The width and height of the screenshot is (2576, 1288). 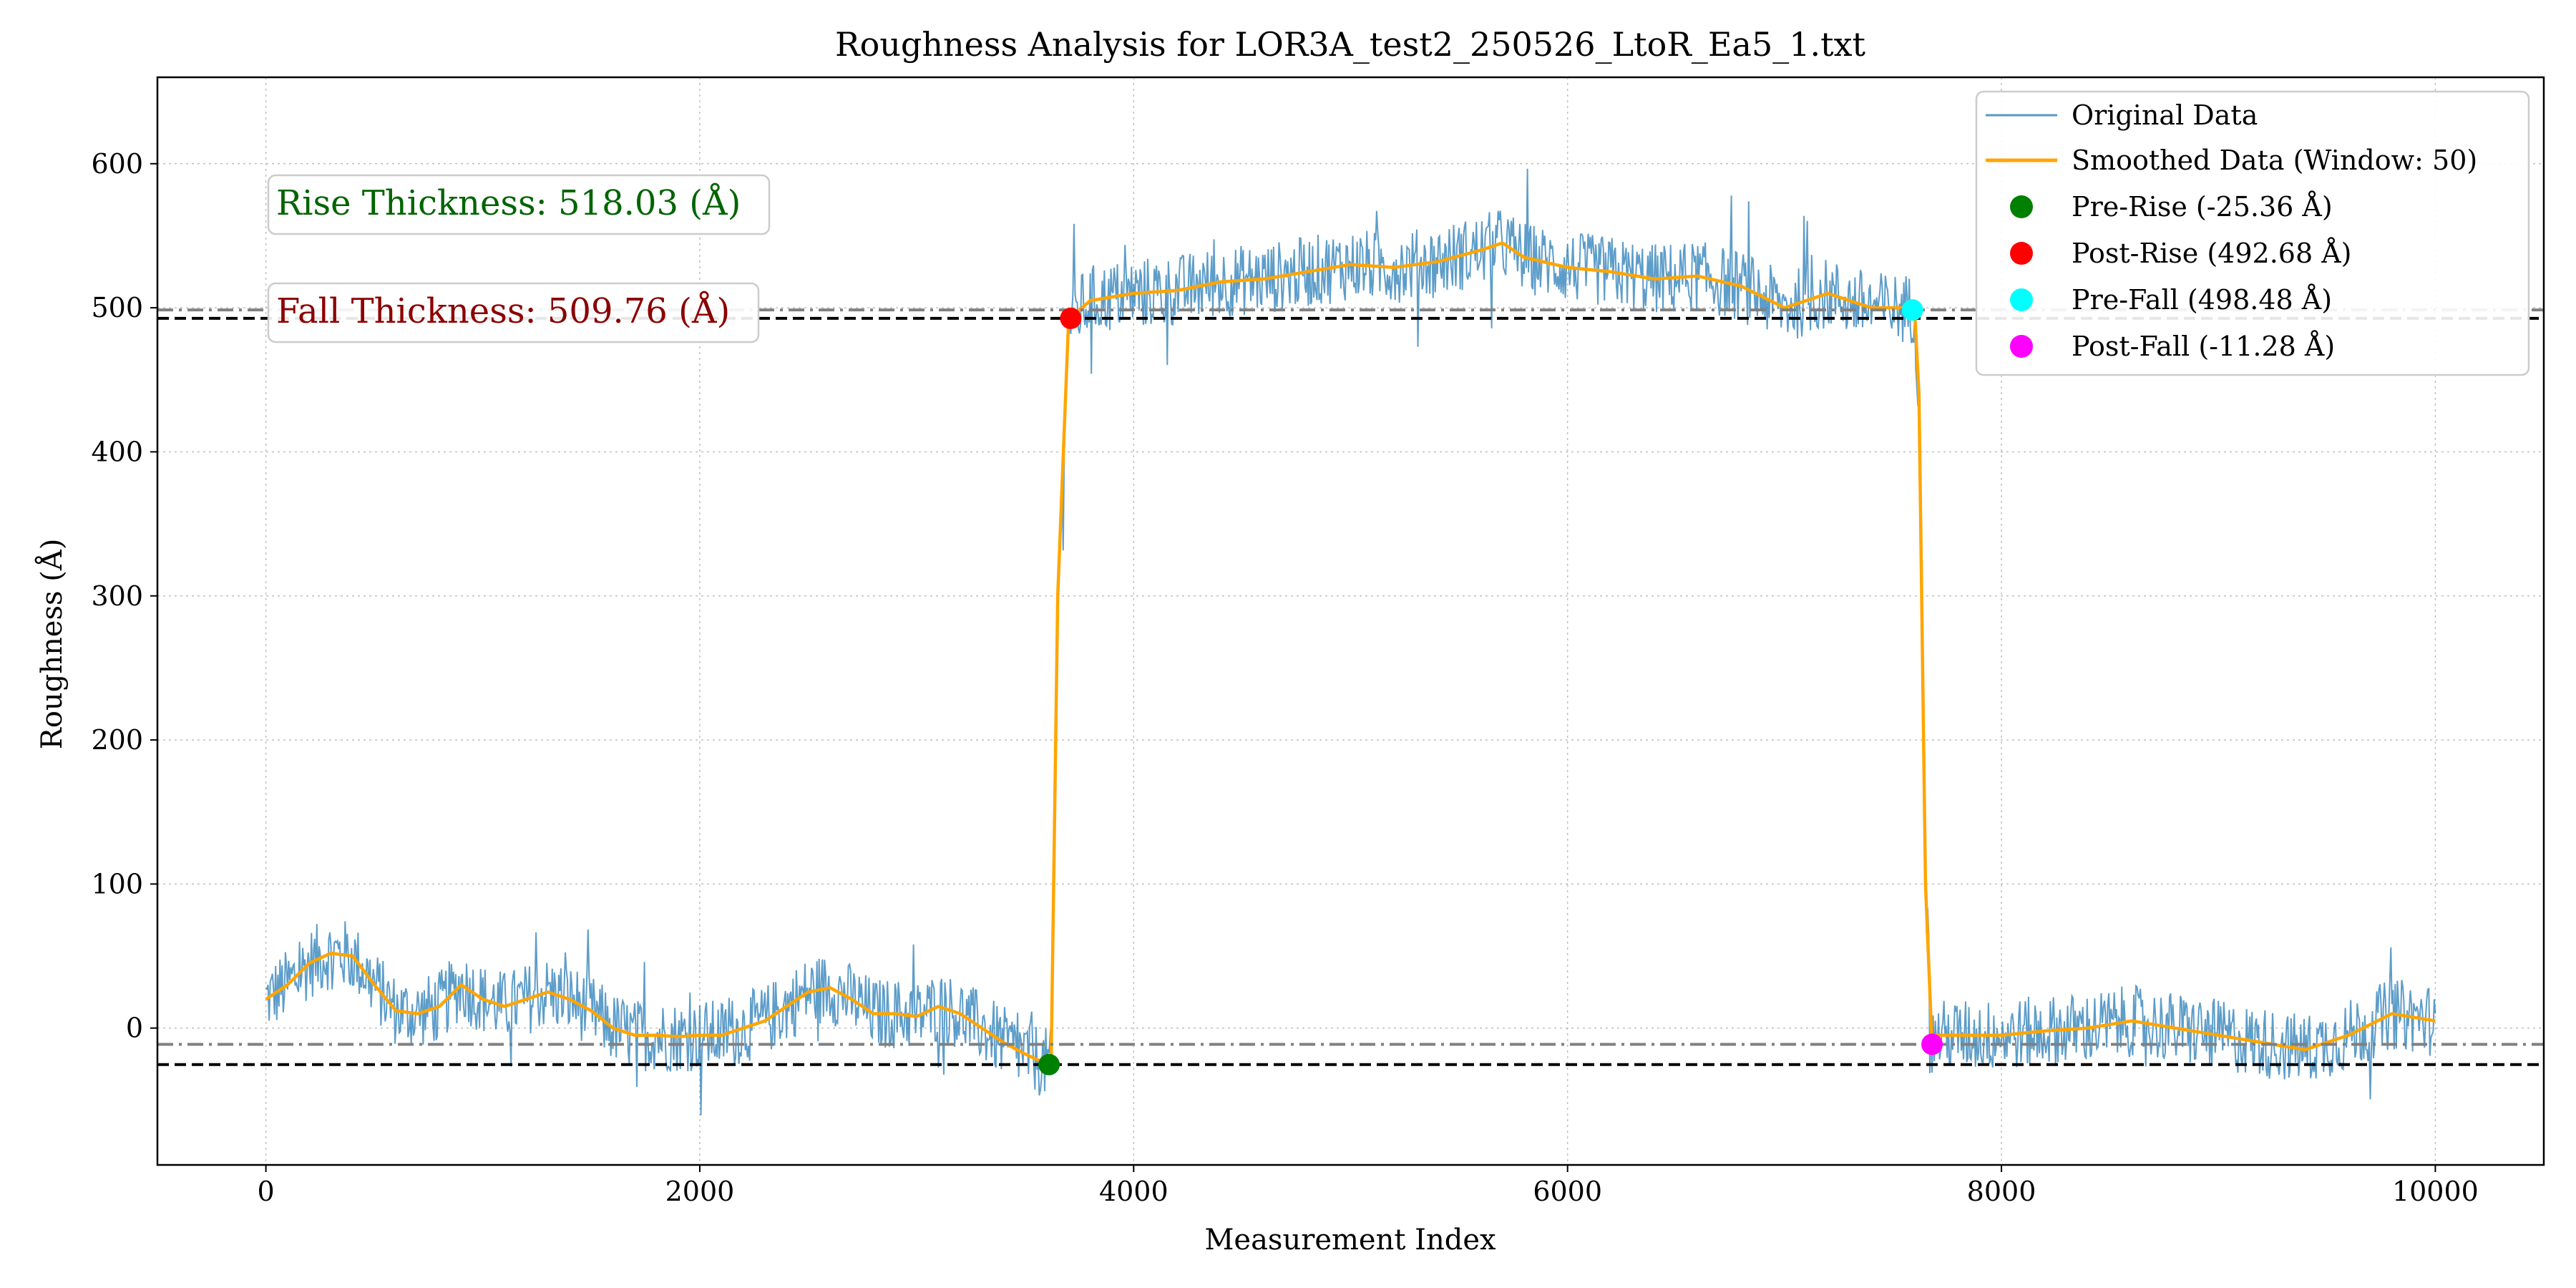 What do you see at coordinates (2202, 207) in the screenshot?
I see `legend-pre-rise-label: Pre-Rise (-25.36 Å)` at bounding box center [2202, 207].